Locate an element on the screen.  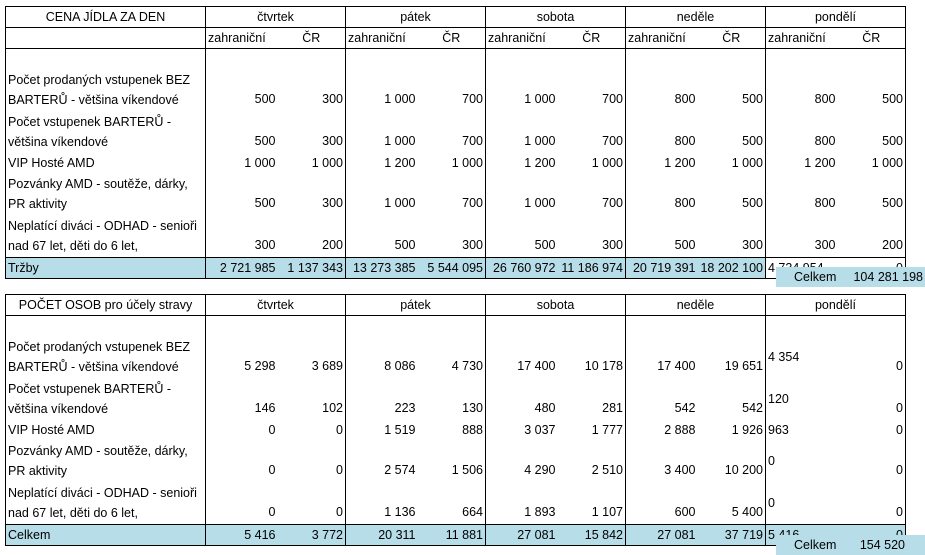
cell: 1 200 is located at coordinates (400, 163).